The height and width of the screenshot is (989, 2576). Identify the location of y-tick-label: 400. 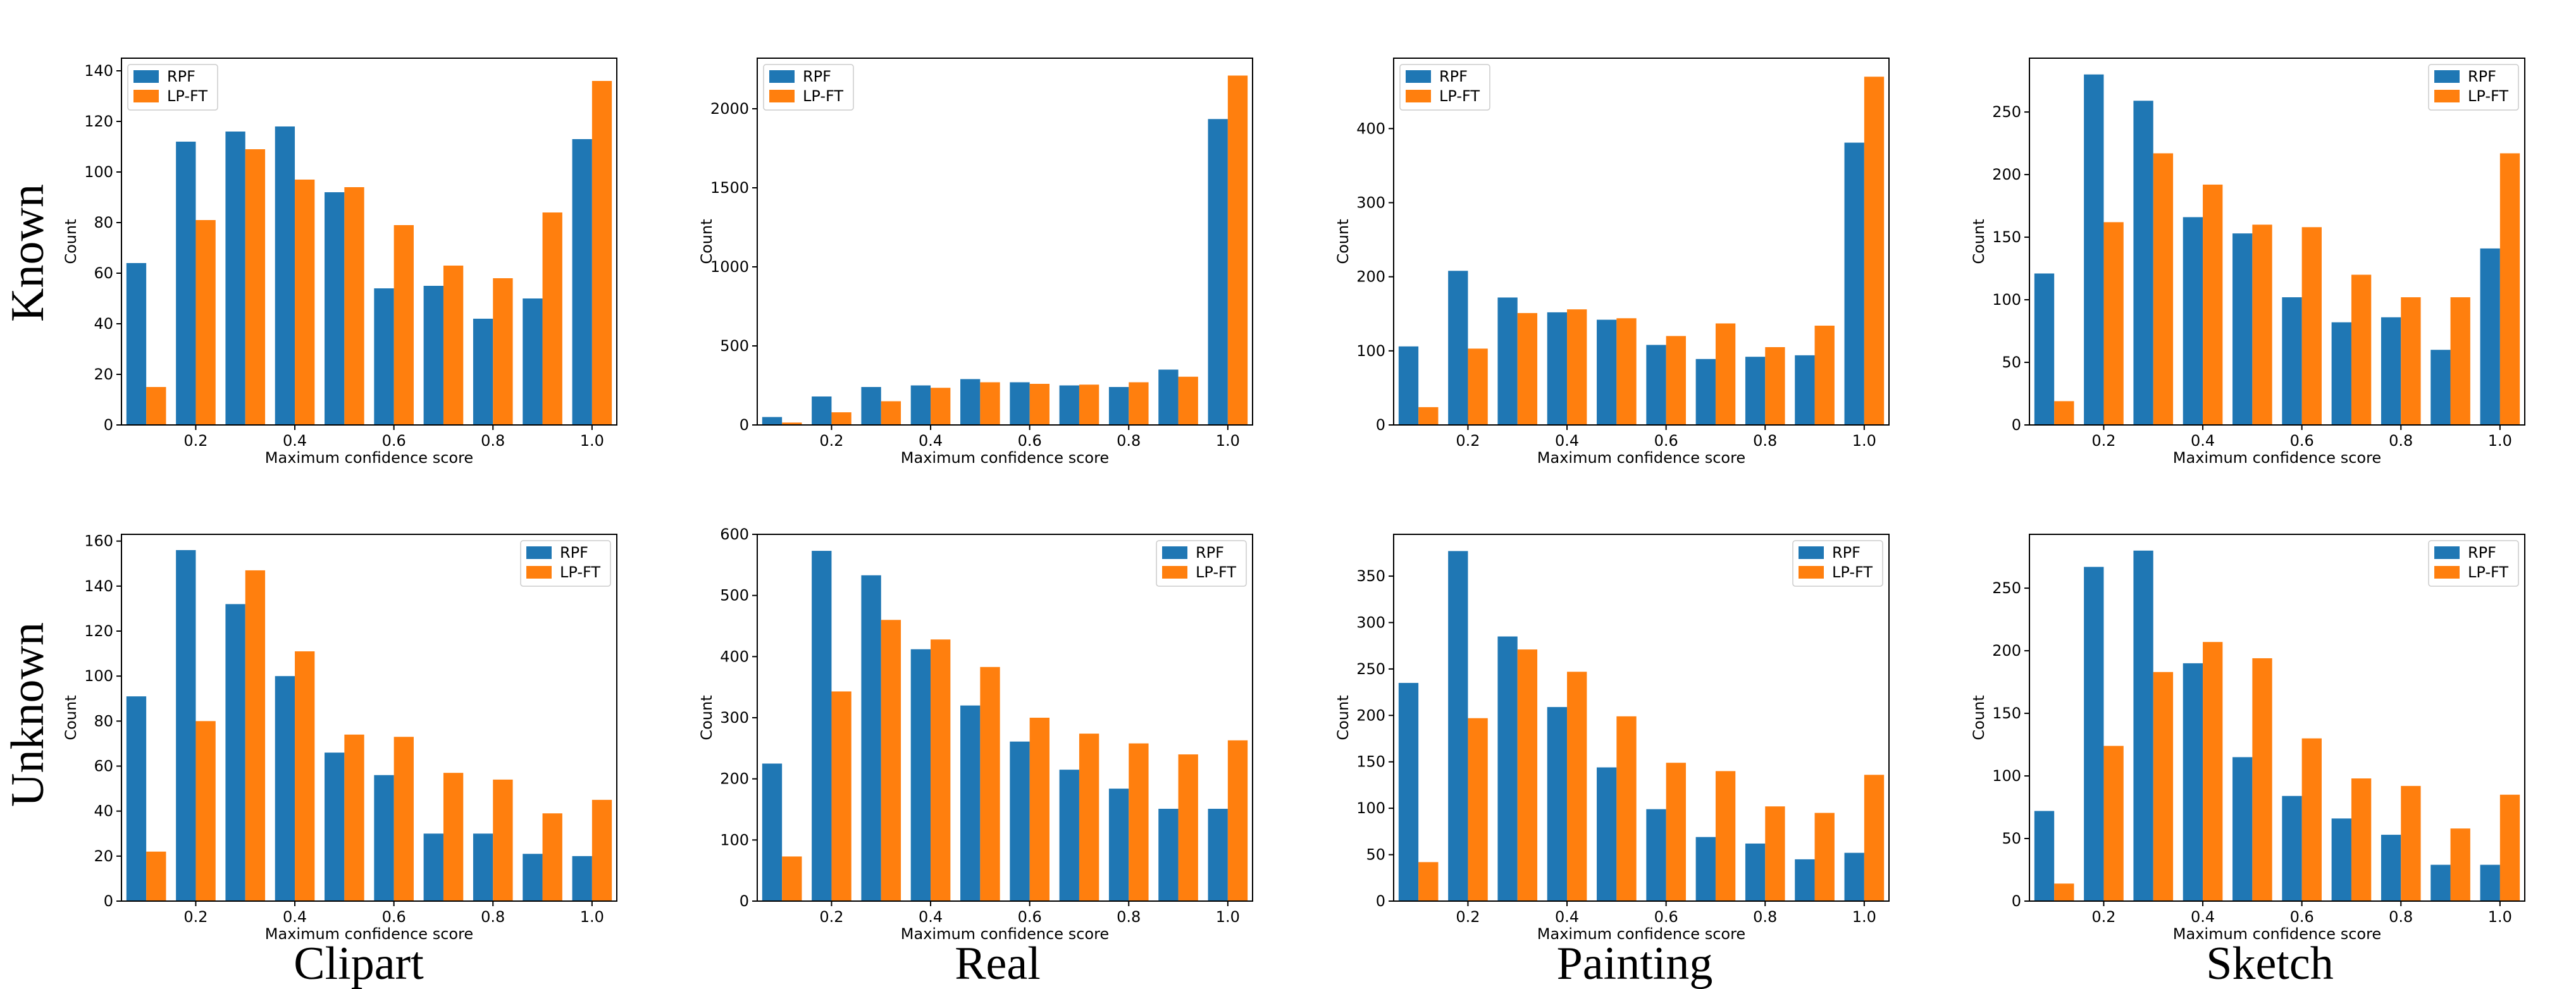
(735, 656).